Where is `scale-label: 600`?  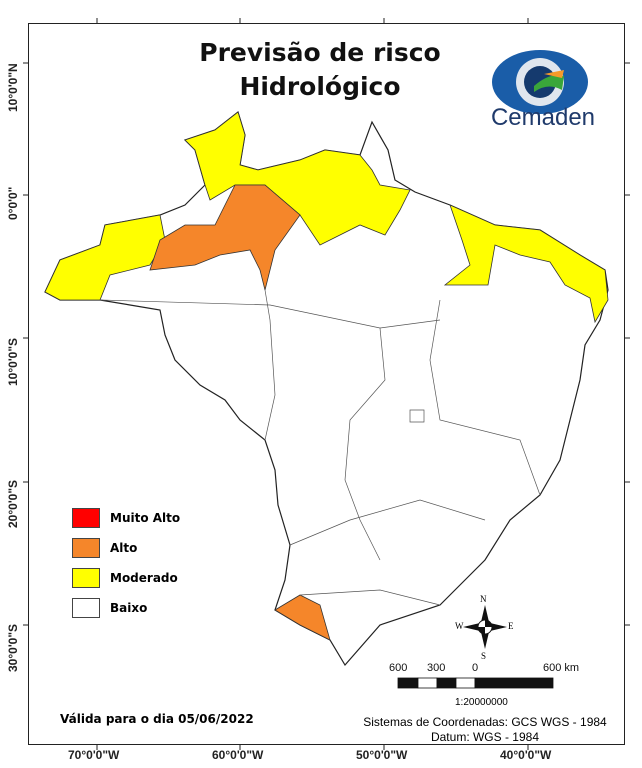
scale-label: 600 is located at coordinates (398, 668).